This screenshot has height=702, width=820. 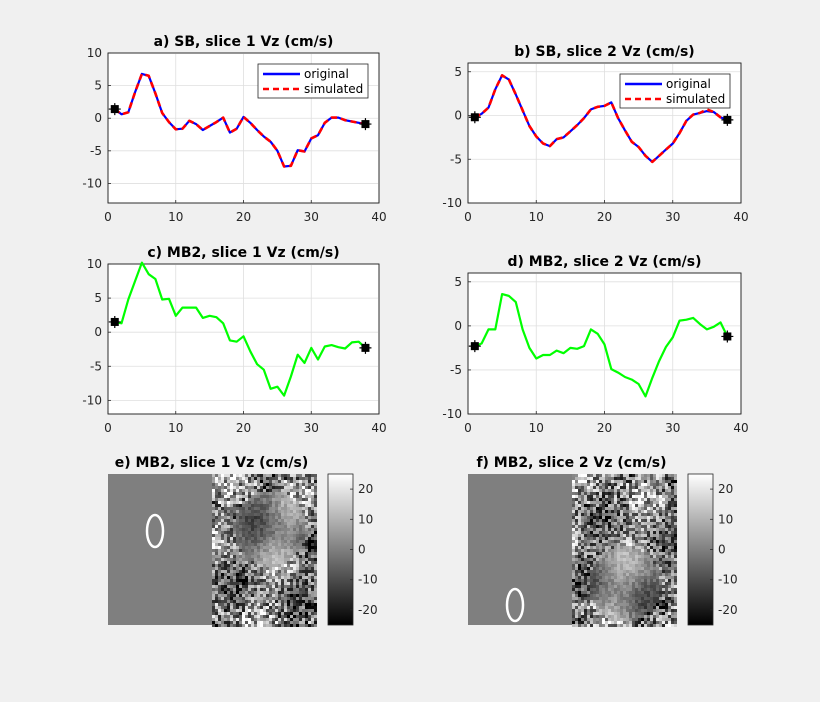 I want to click on series-line-simulated, so click(x=240, y=120).